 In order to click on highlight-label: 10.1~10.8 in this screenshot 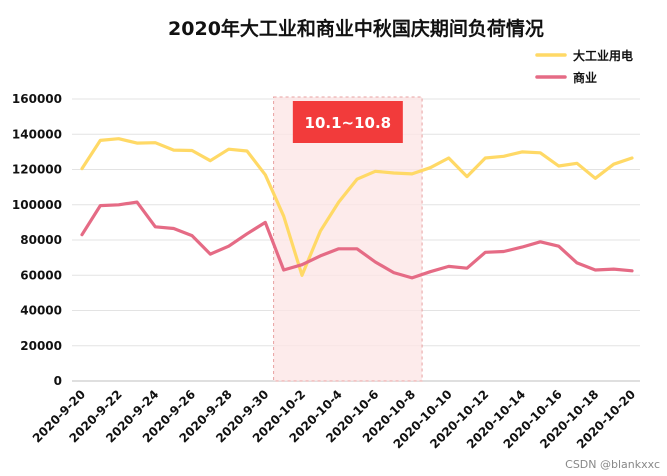, I will do `click(348, 123)`.